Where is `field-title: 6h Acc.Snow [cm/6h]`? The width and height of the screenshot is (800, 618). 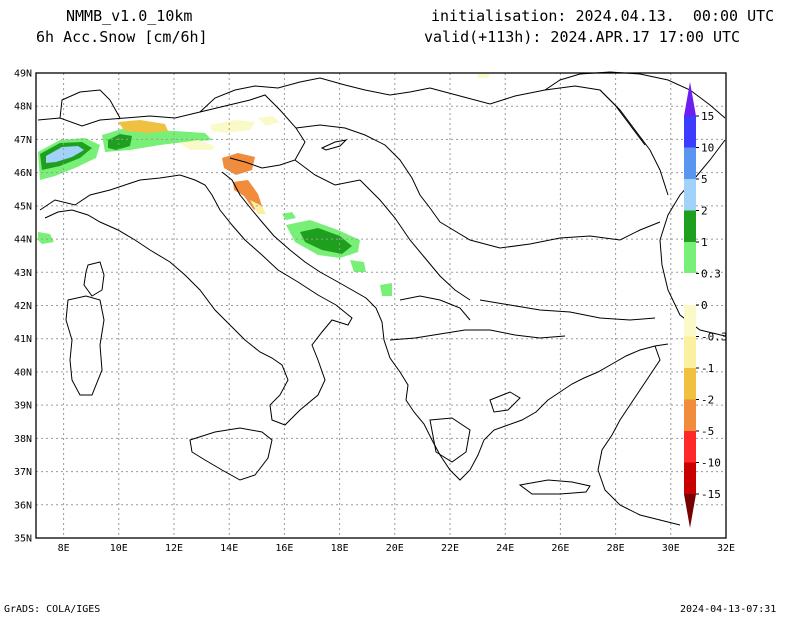 field-title: 6h Acc.Snow [cm/6h] is located at coordinates (122, 37).